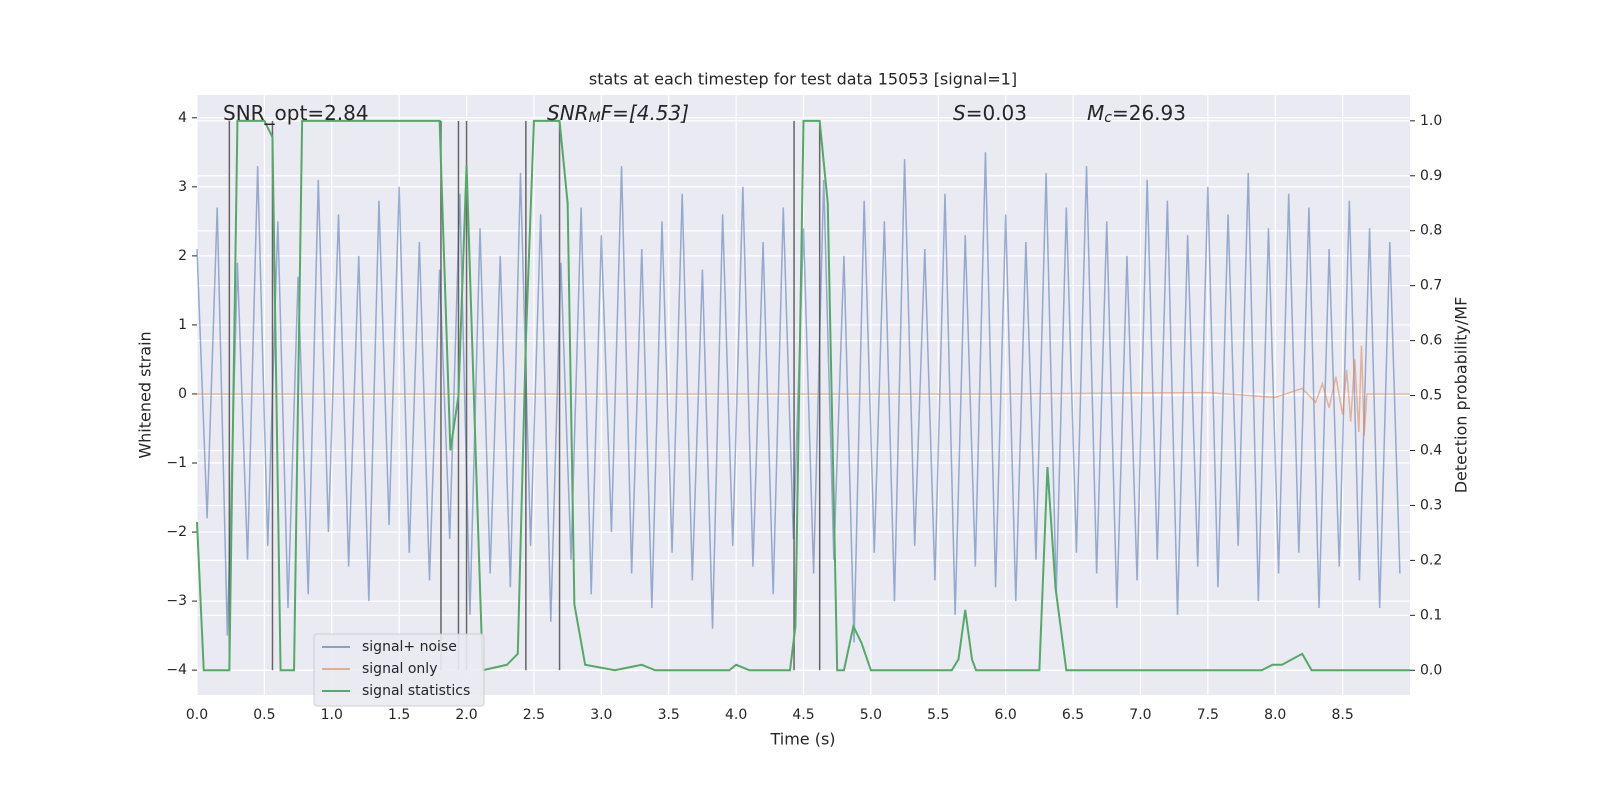 The image size is (1600, 800). Describe the element at coordinates (1431, 505) in the screenshot. I see `y2-tick-label: 0.3` at that location.